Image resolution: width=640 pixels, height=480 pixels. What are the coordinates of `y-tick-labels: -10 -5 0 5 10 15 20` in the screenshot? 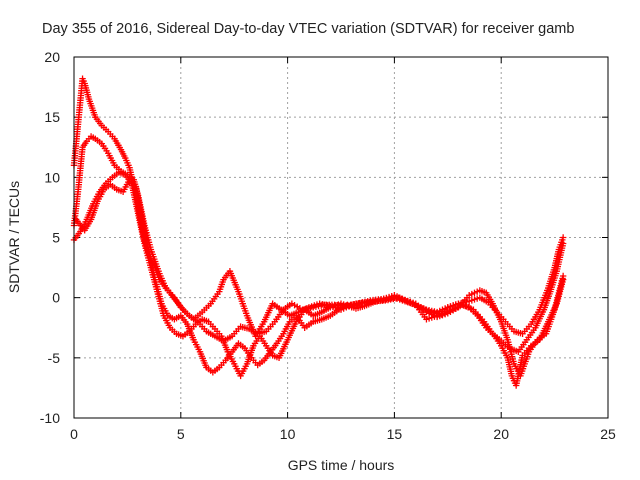 It's located at (50, 237).